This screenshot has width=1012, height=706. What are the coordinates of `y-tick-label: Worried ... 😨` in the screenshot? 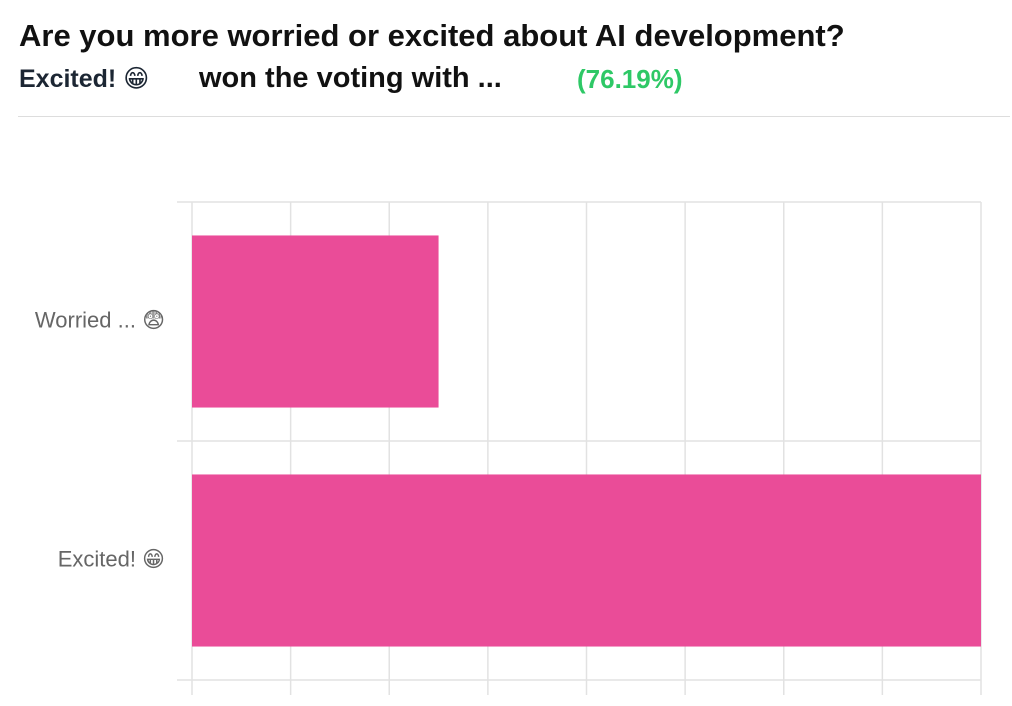 It's located at (100, 319).